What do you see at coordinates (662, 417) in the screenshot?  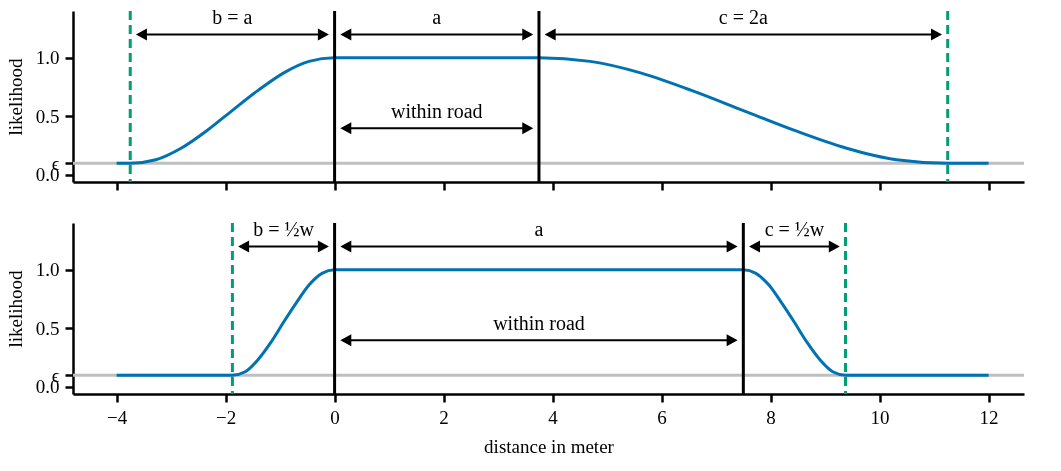 I see `x-tick-label: 6` at bounding box center [662, 417].